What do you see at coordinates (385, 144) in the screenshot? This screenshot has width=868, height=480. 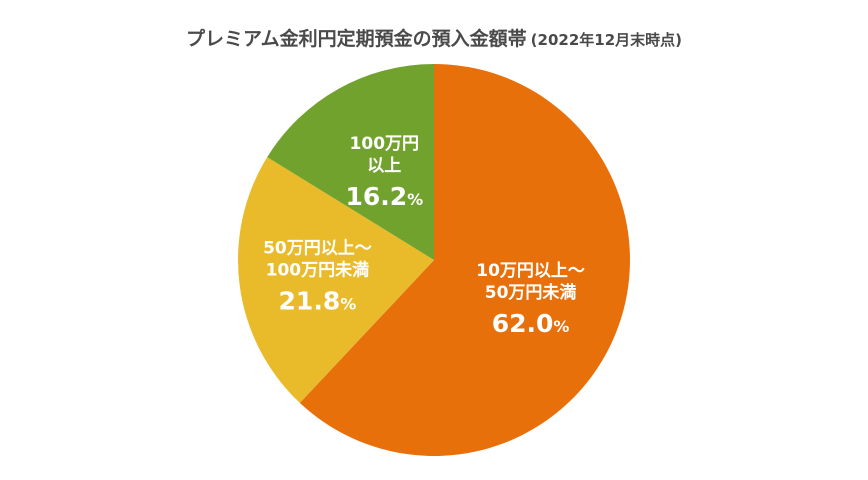 I see `slice-2-label-line-0: 100万円` at bounding box center [385, 144].